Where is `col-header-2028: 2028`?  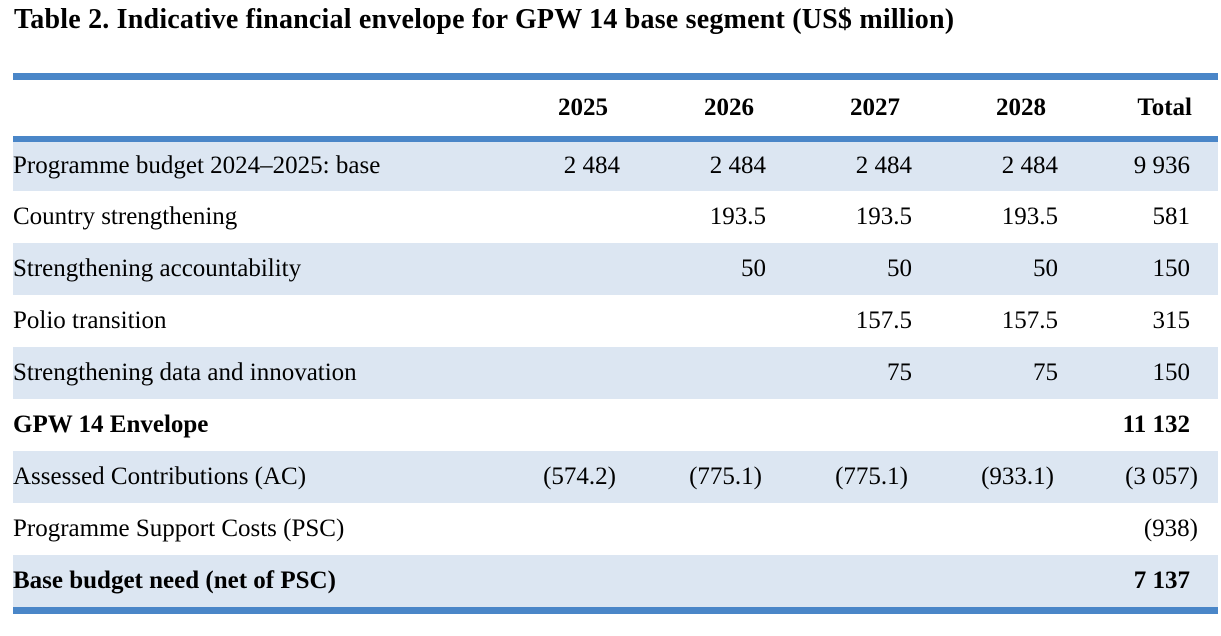 col-header-2028: 2028 is located at coordinates (1021, 107).